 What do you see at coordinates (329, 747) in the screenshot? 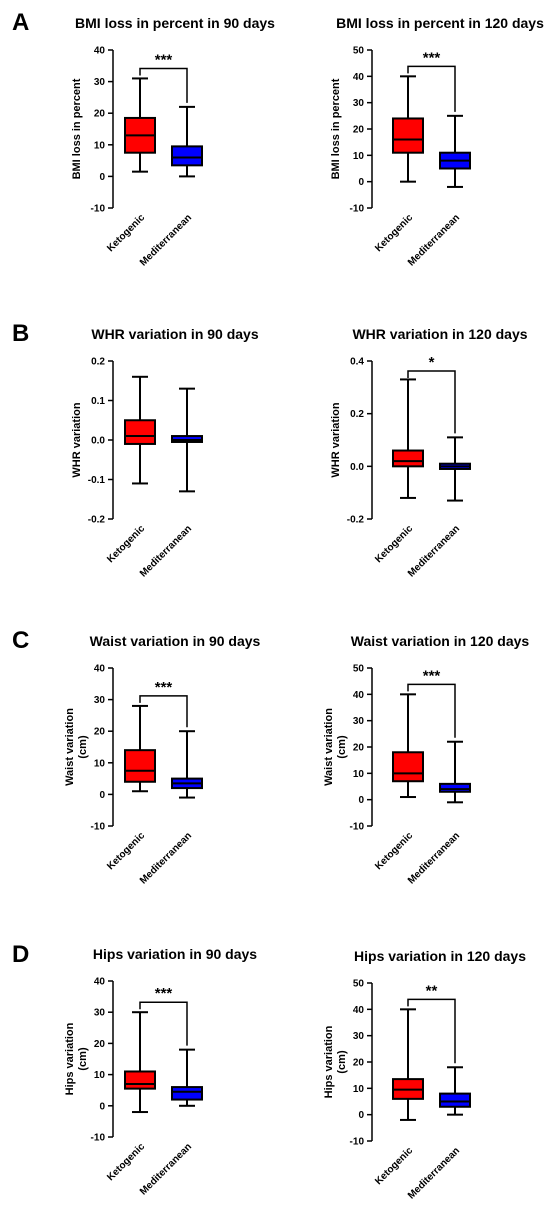
I see `y-axis-label: Waist variation` at bounding box center [329, 747].